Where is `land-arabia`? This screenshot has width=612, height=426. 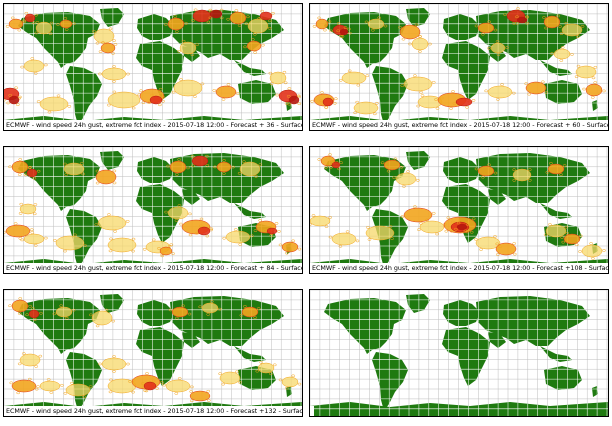
land-arabia is located at coordinates (191, 340).